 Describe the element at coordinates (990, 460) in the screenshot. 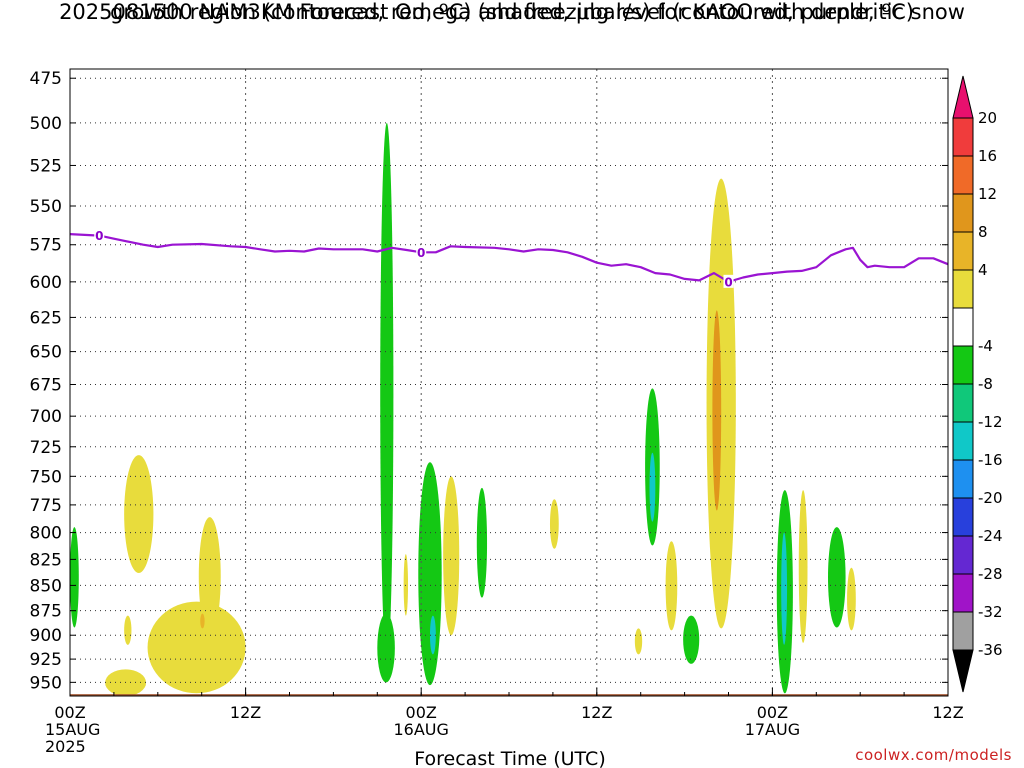

I see `colorbar-label: -16` at that location.